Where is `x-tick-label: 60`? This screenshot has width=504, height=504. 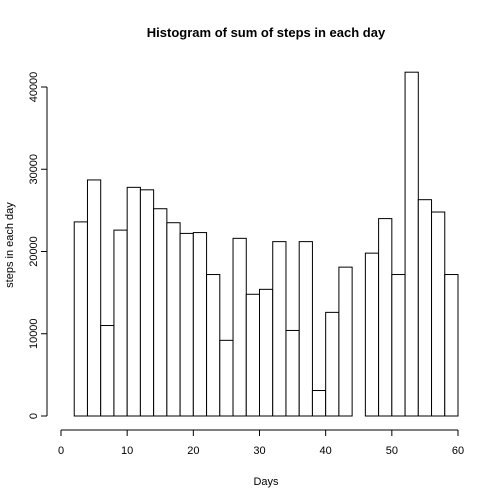 x-tick-label: 60 is located at coordinates (458, 451).